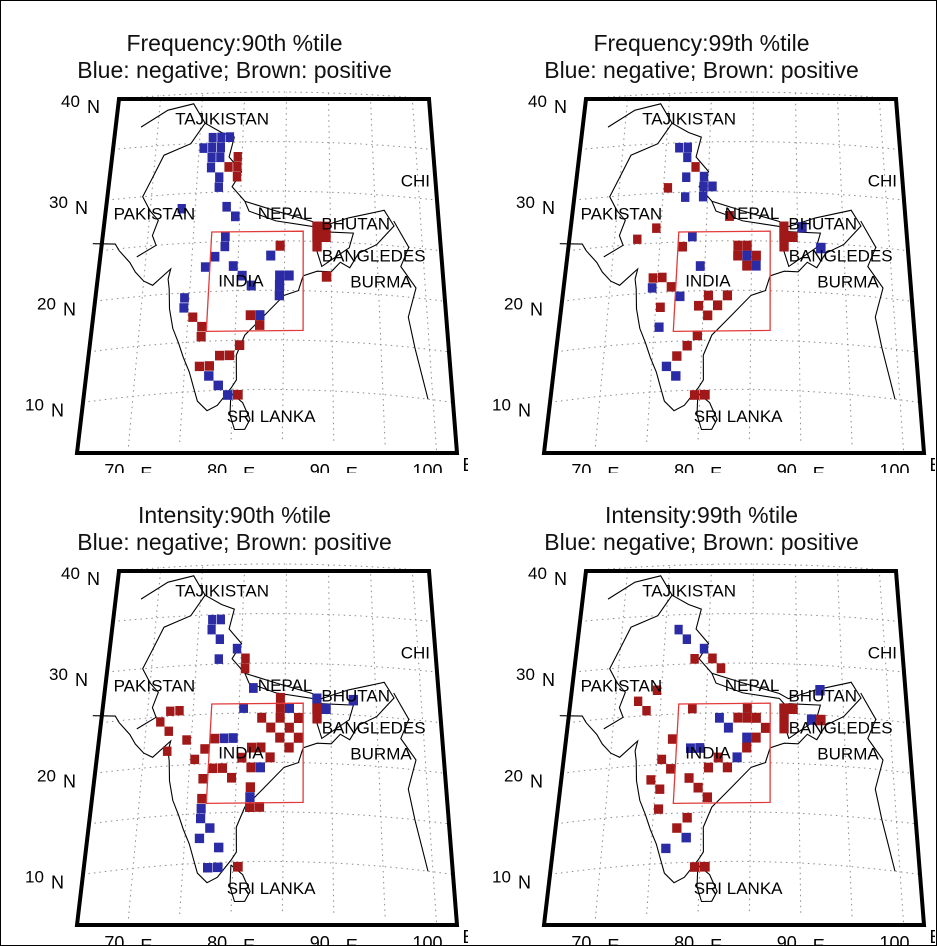 This screenshot has width=937, height=946. What do you see at coordinates (622, 685) in the screenshot?
I see `country-label: PAKISTAN` at bounding box center [622, 685].